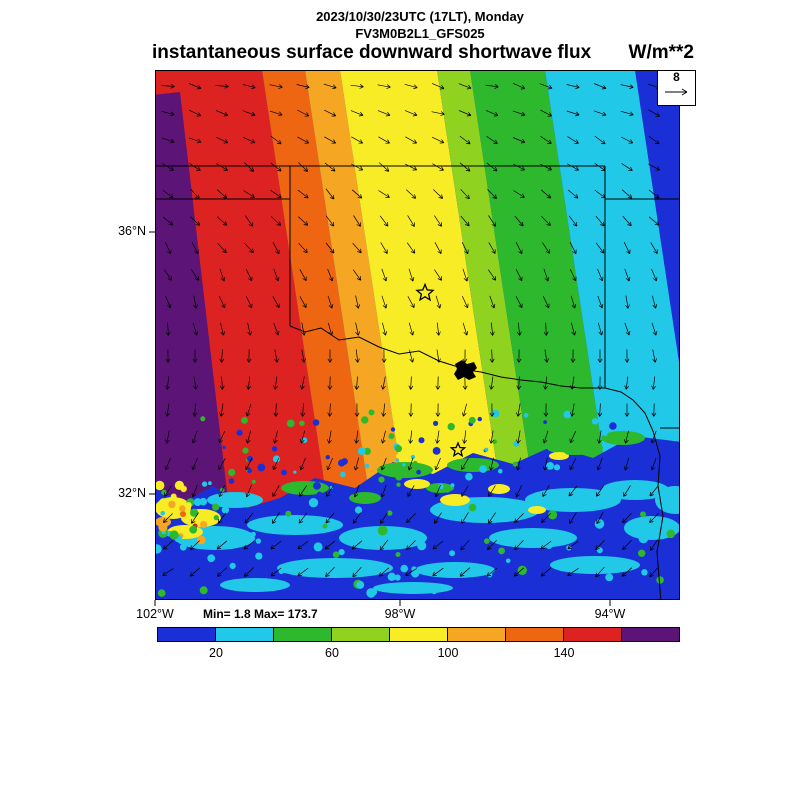 The height and width of the screenshot is (800, 800). I want to click on vector-reference-value: 8, so click(676, 77).